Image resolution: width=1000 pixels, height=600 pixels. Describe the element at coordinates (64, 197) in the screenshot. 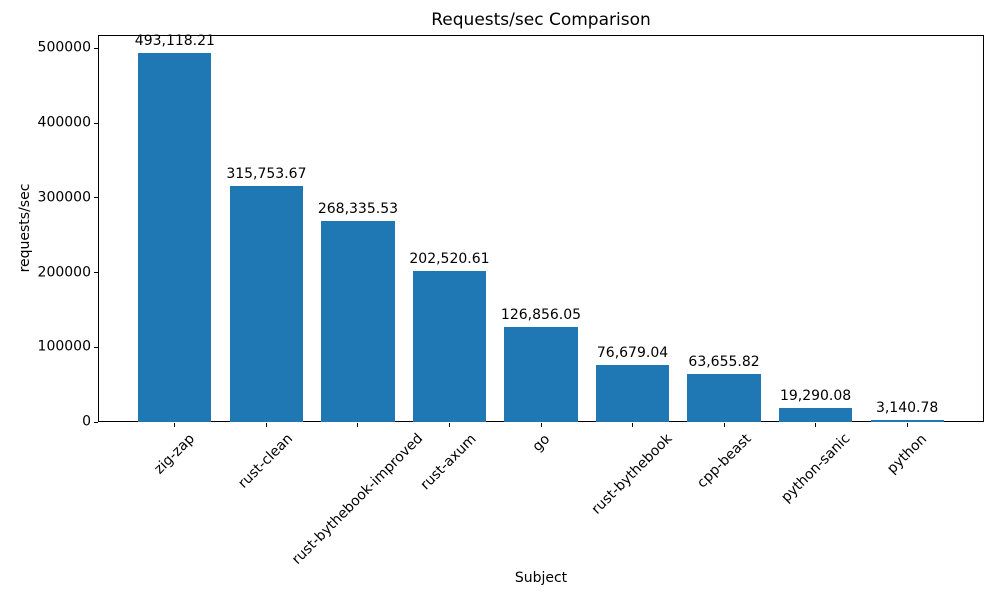

I see `y-tick-label: 300000` at that location.